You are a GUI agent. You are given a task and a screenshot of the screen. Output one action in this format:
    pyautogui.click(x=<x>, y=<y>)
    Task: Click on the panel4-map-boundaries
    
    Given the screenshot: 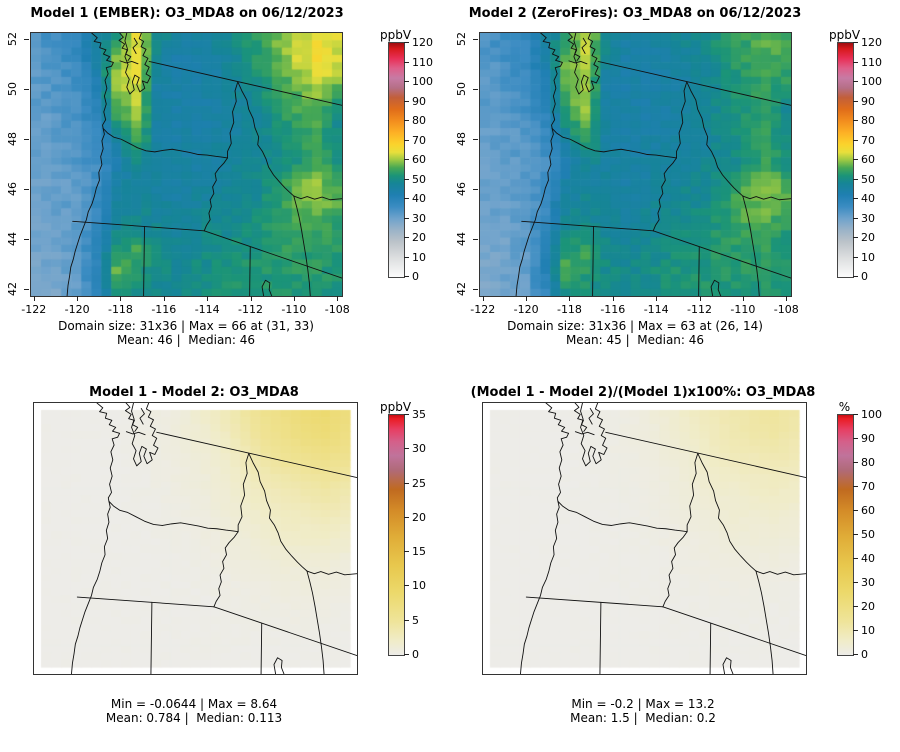 What is the action you would take?
    pyautogui.click(x=662, y=538)
    